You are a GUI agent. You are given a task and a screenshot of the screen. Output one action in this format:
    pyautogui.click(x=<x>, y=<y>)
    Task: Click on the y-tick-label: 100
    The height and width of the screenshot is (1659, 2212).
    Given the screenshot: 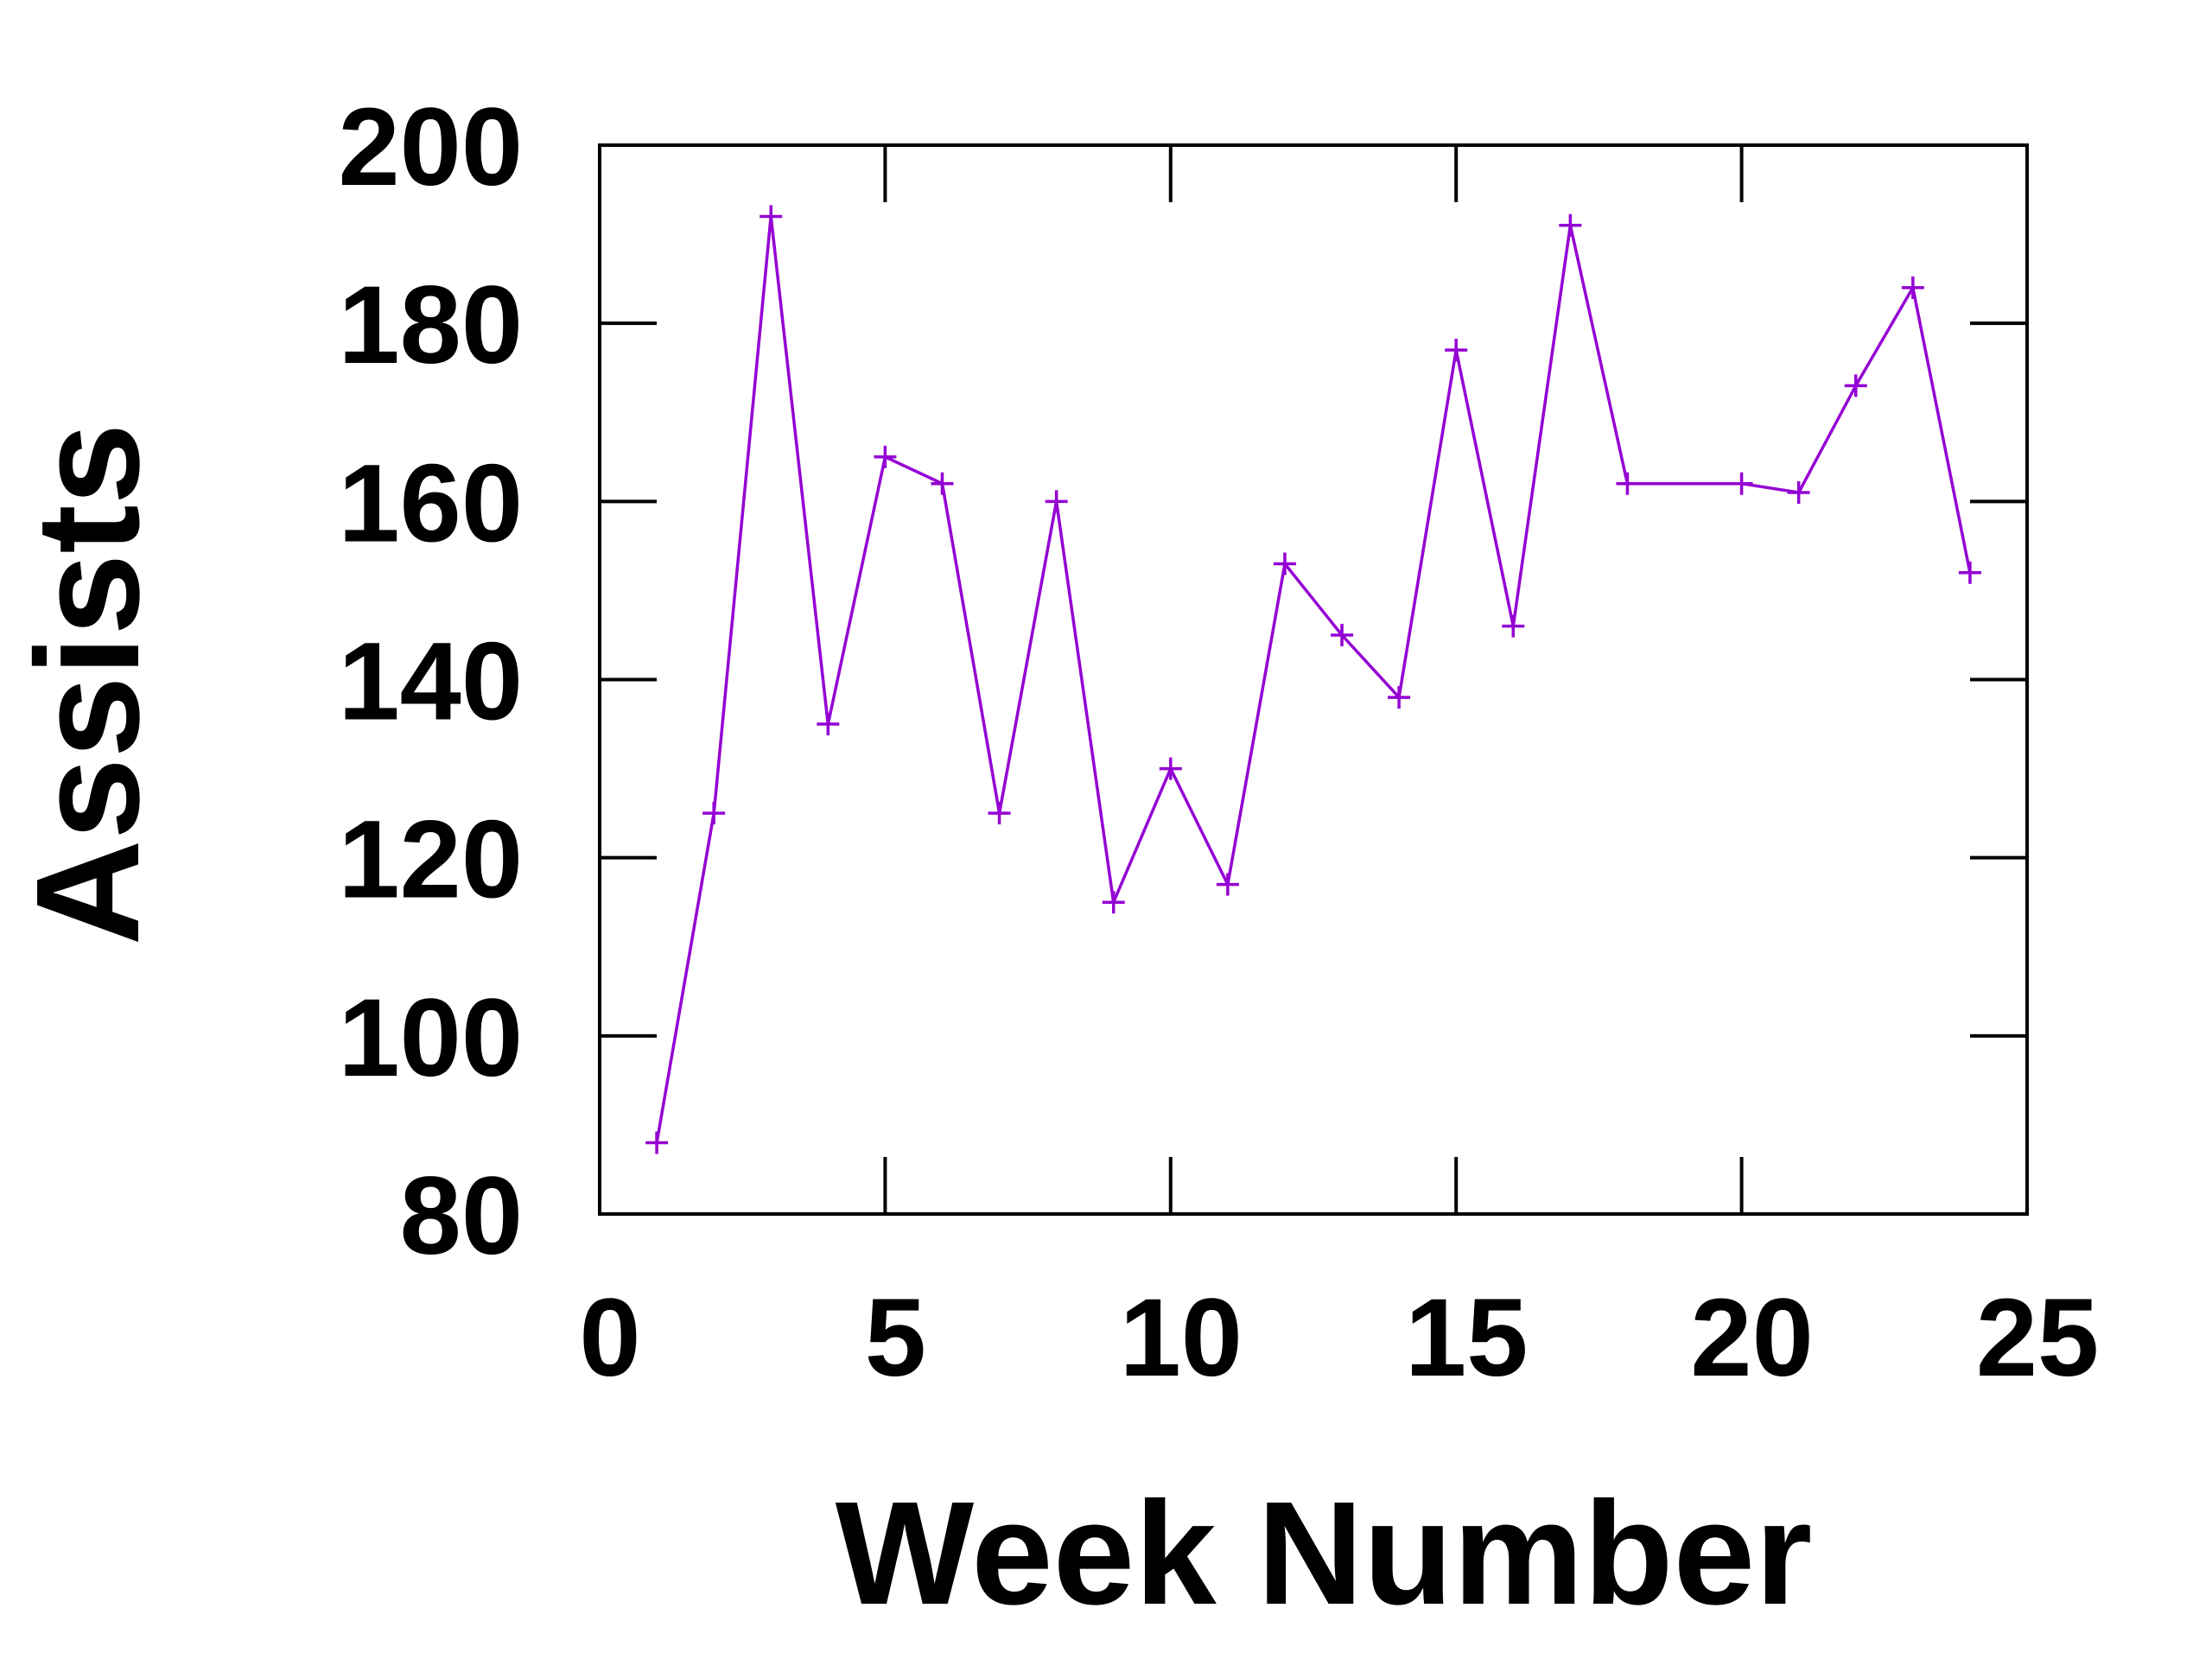 What is the action you would take?
    pyautogui.click(x=430, y=1038)
    